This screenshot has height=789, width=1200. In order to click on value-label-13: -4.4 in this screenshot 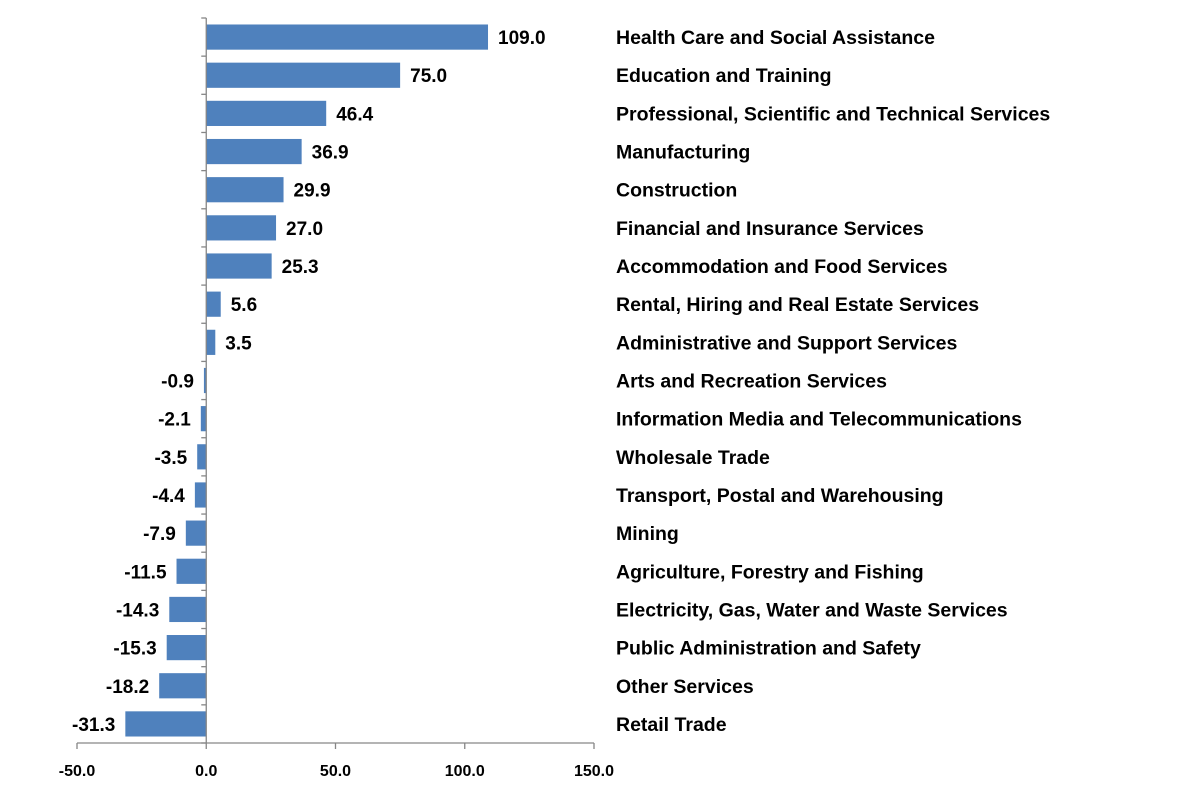, I will do `click(168, 496)`.